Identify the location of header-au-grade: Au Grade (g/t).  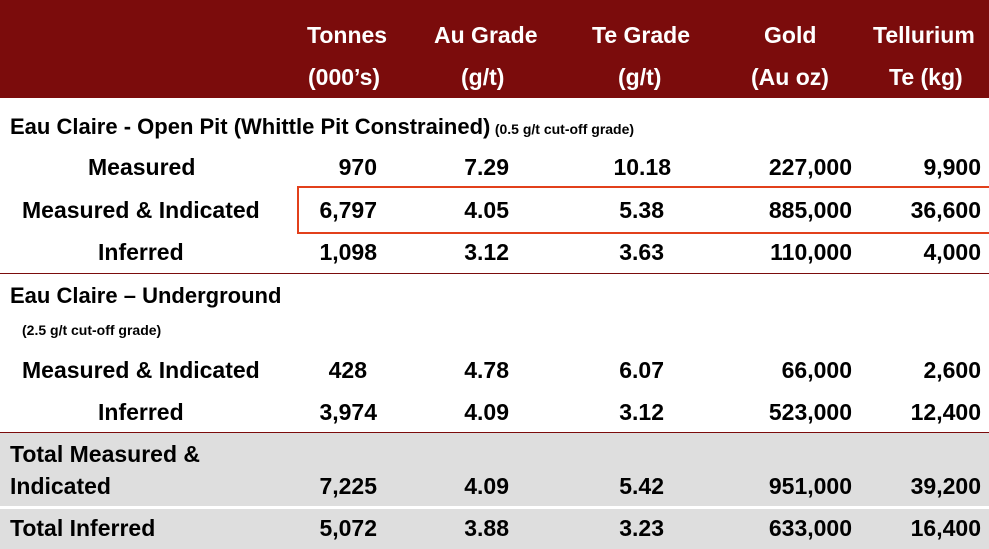
(486, 56).